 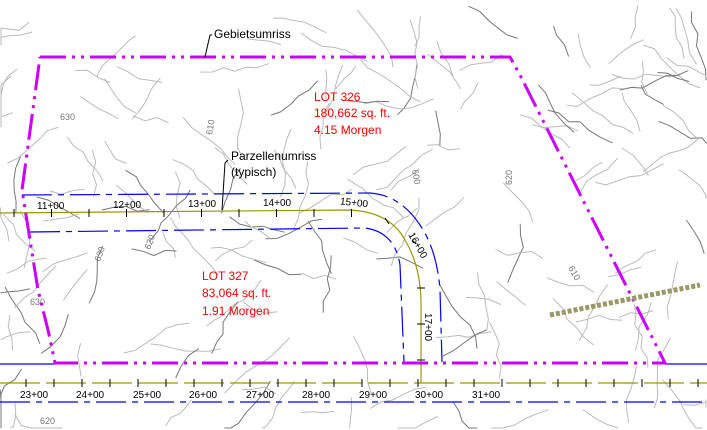 What do you see at coordinates (253, 172) in the screenshot?
I see `parcel-boundary-label-2: (typisch)` at bounding box center [253, 172].